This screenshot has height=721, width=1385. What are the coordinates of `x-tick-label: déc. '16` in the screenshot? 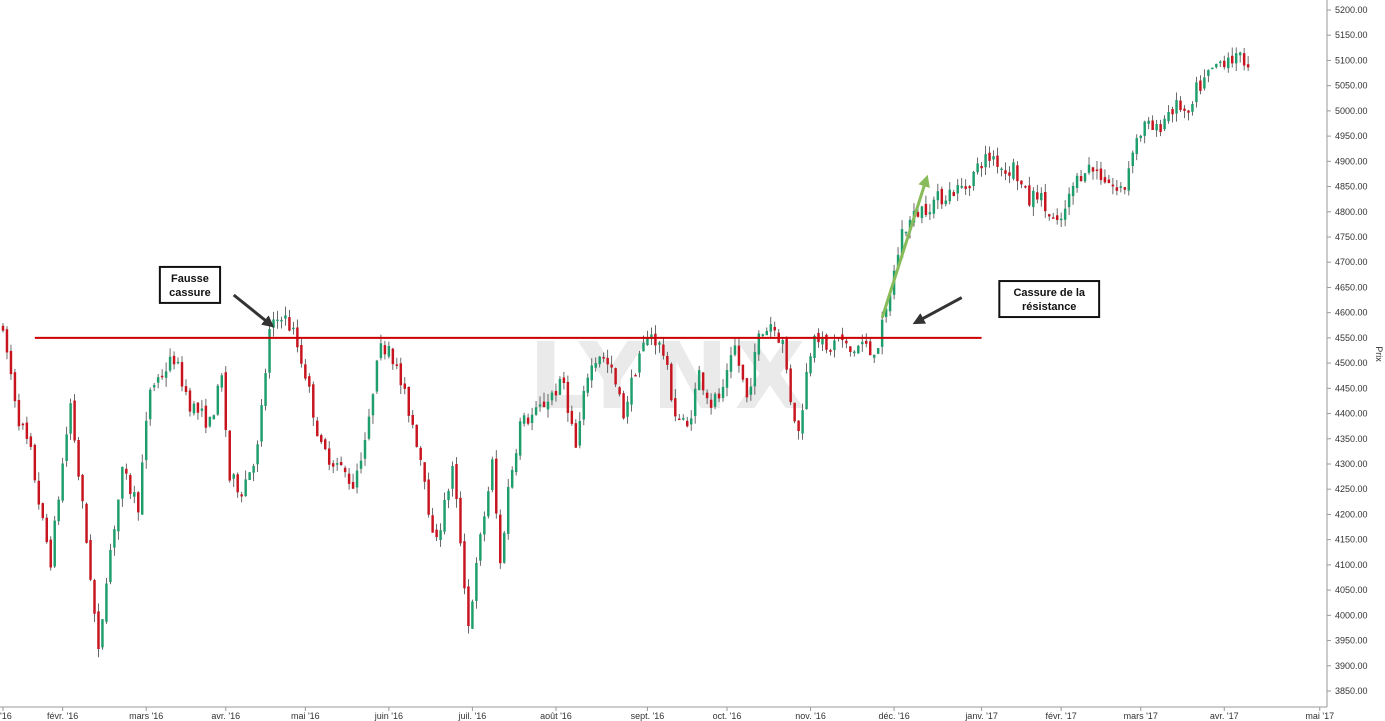 It's located at (893, 716).